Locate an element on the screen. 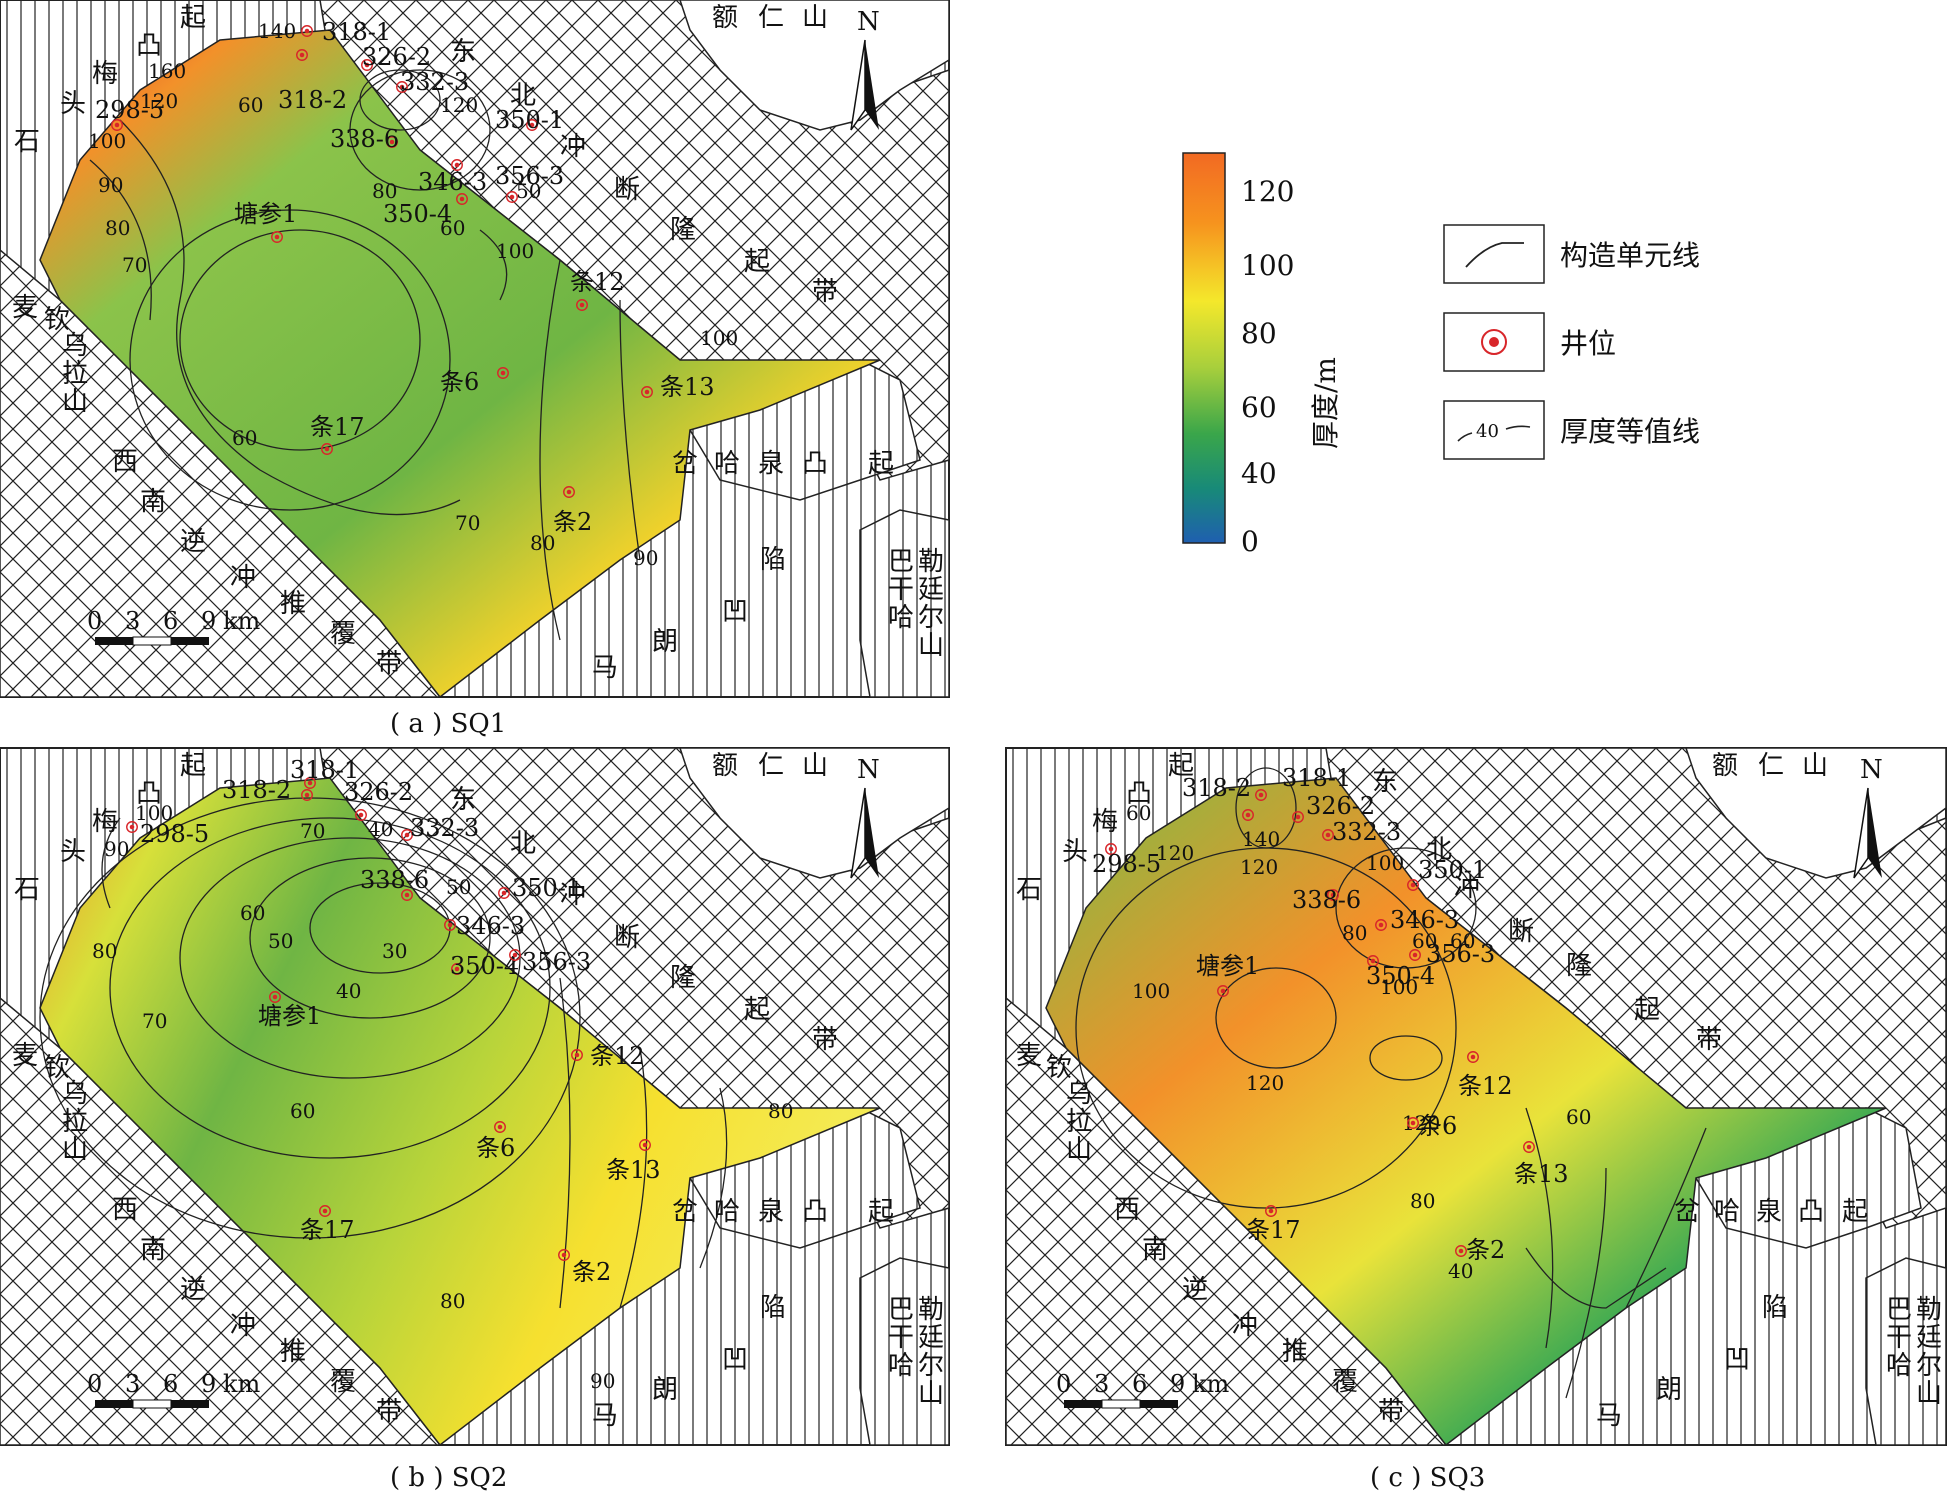 The width and height of the screenshot is (1948, 1498). well-label: 318-2 is located at coordinates (312, 100).